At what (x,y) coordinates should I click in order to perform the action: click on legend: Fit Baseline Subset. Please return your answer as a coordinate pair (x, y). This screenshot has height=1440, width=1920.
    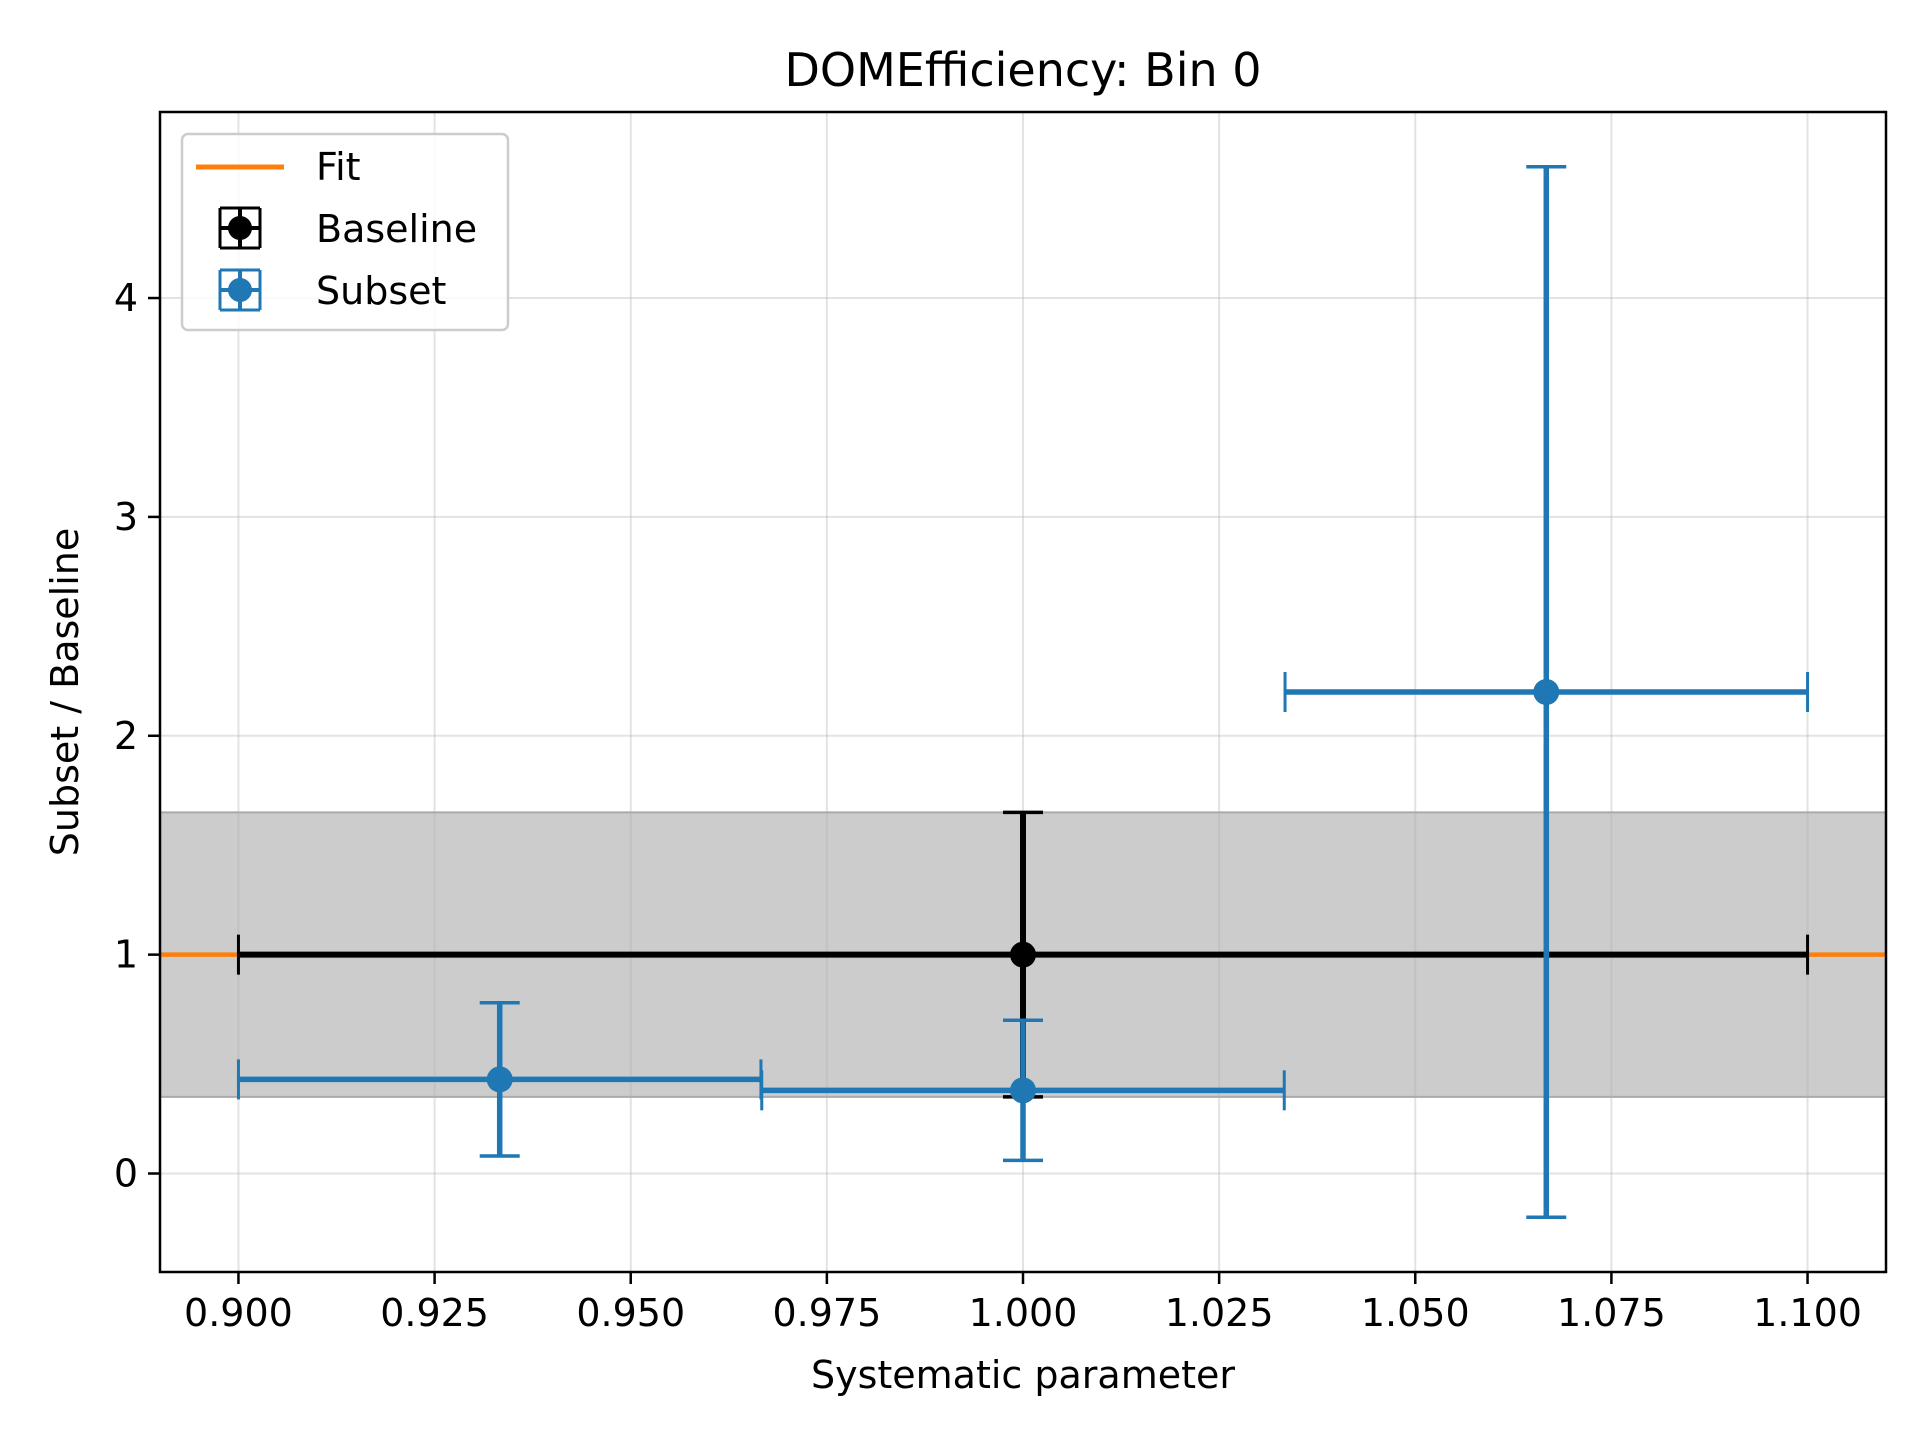
    Looking at the image, I should click on (345, 232).